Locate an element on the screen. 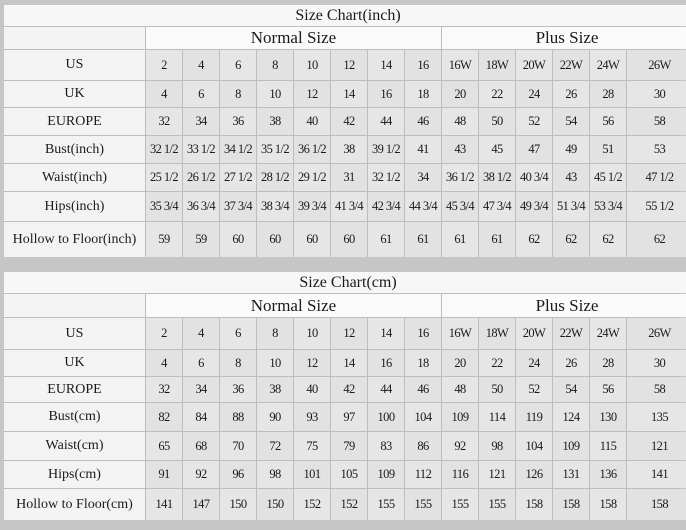 This screenshot has width=686, height=530. size-cell: 38 is located at coordinates (275, 121).